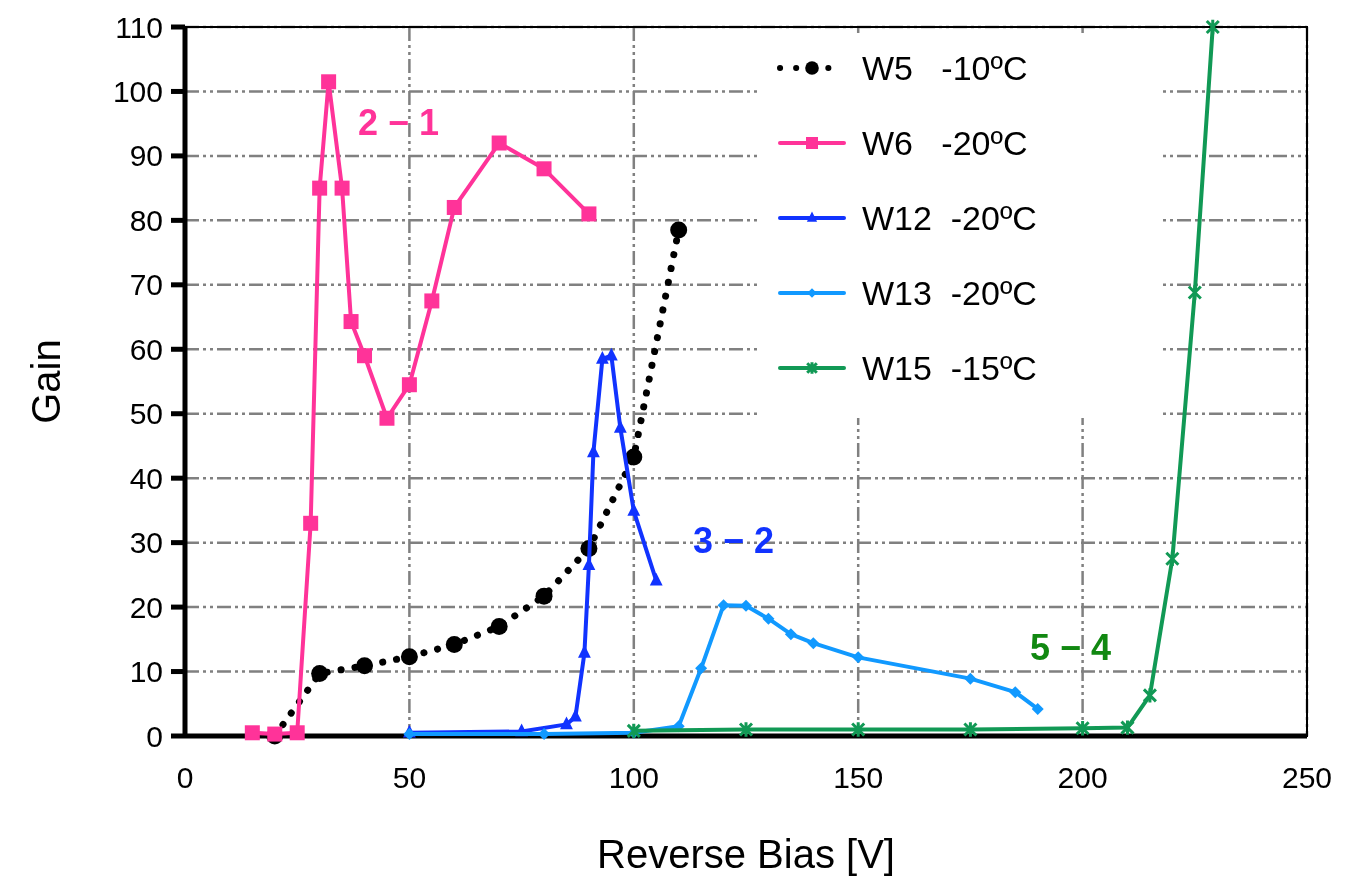  I want to click on y-tick-label: 60, so click(146, 349).